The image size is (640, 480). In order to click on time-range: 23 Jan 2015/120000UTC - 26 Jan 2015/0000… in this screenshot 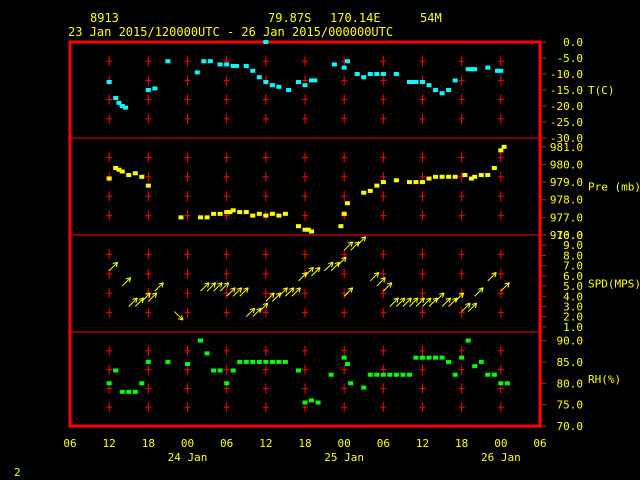, I will do `click(230, 32)`.